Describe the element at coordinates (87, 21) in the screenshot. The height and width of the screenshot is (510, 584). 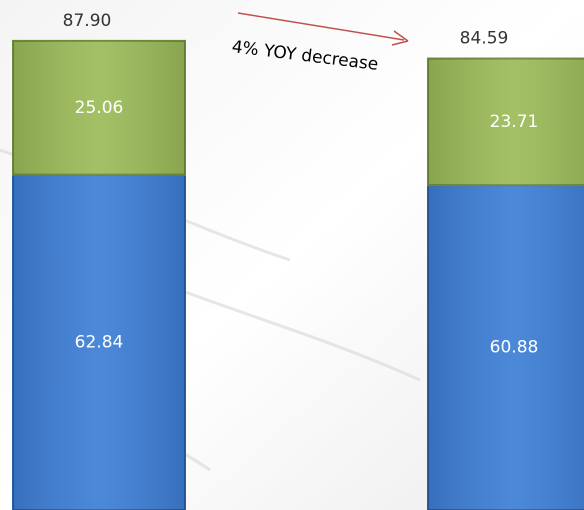
I see `total-label: 87.90` at that location.